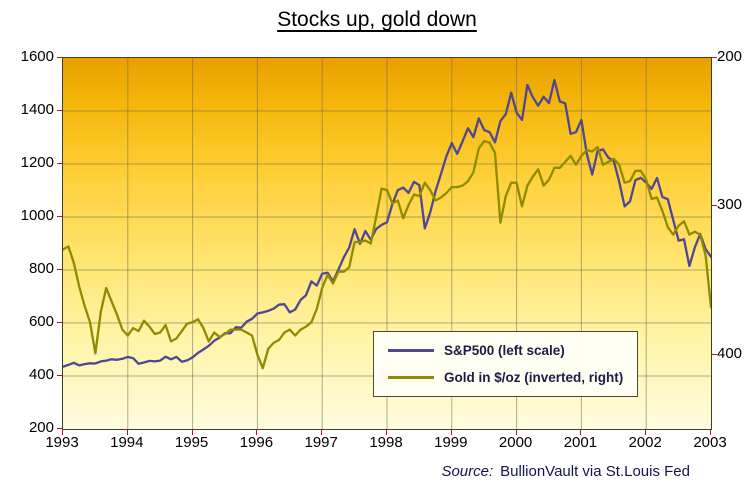  What do you see at coordinates (645, 442) in the screenshot?
I see `x-axis-label: 2002` at bounding box center [645, 442].